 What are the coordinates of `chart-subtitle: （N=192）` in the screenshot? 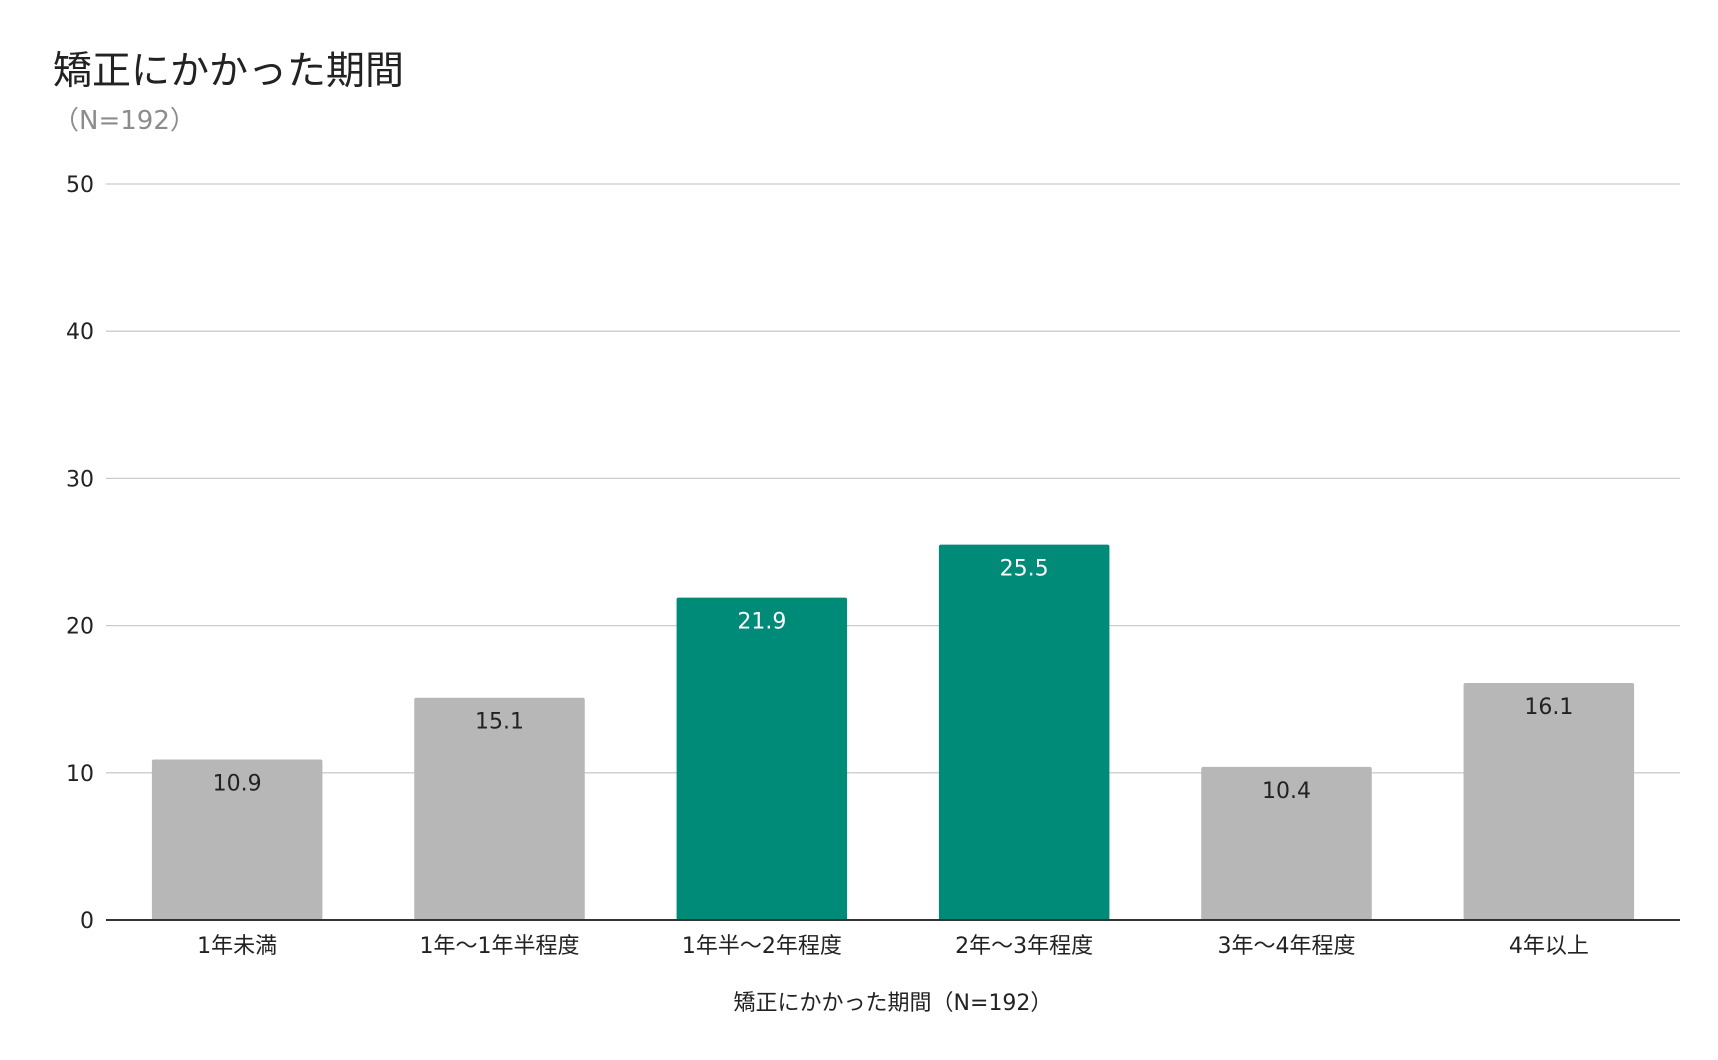 It's located at (124, 121).